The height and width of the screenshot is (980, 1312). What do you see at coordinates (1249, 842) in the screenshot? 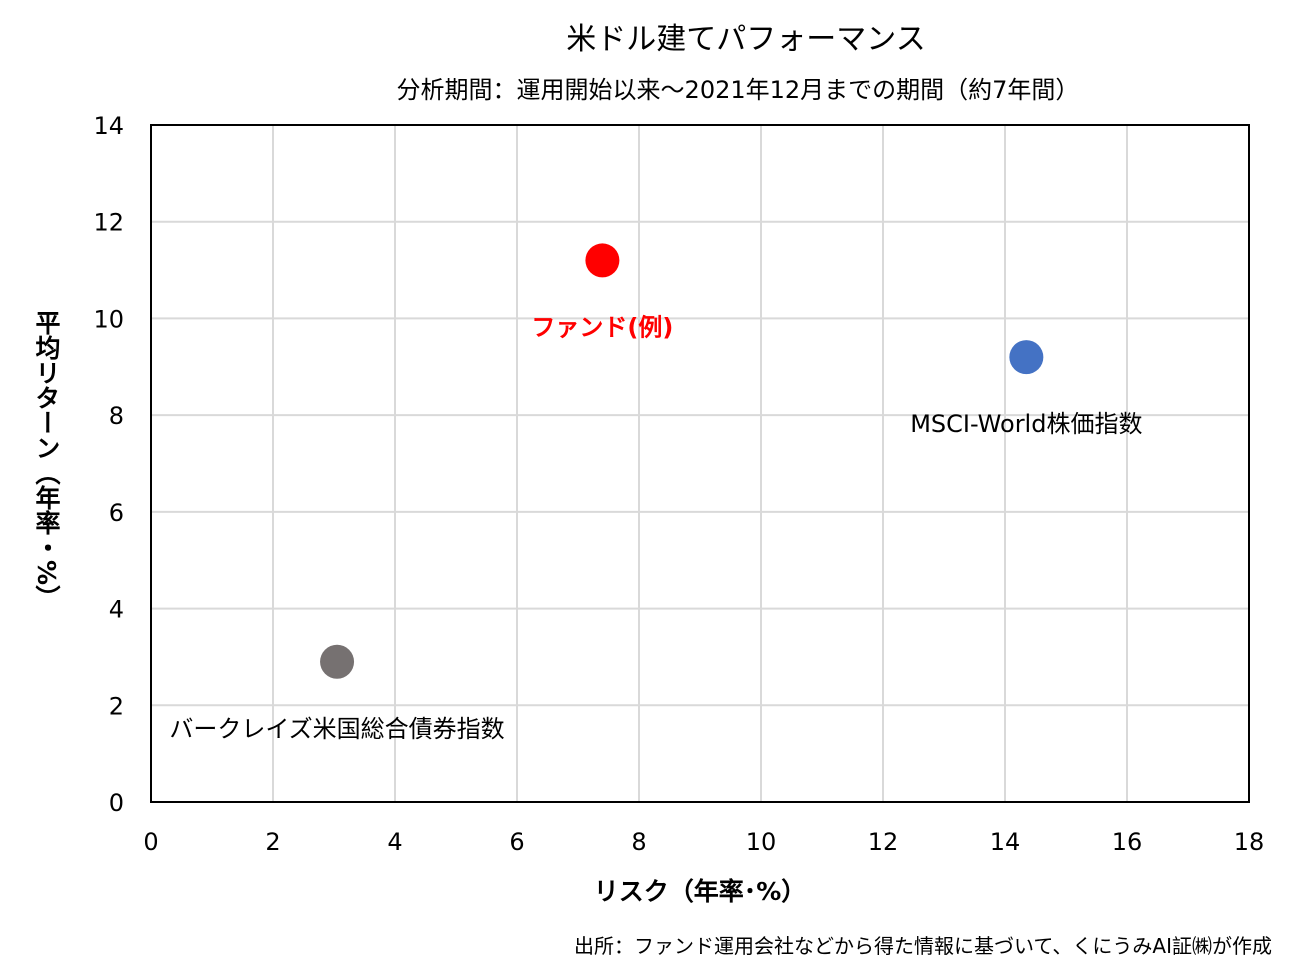
I see `x-tick-label: 18` at bounding box center [1249, 842].